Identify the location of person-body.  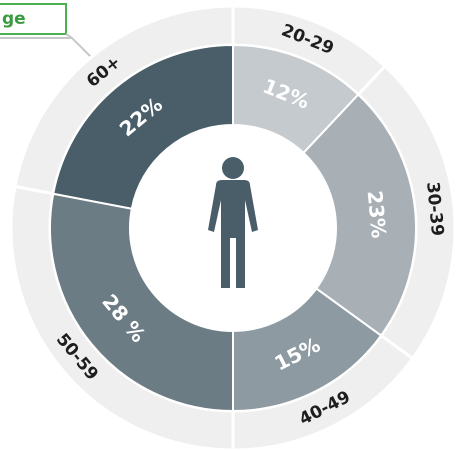
(233, 234).